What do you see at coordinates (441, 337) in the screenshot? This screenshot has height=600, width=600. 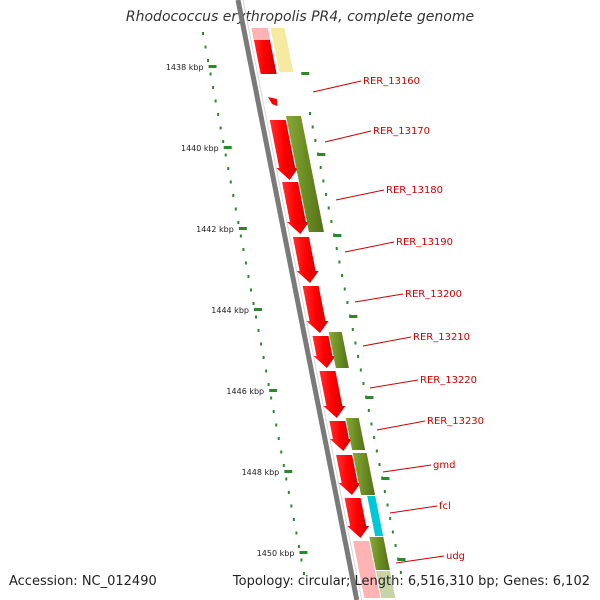 I see `gene-label: RER_13210` at bounding box center [441, 337].